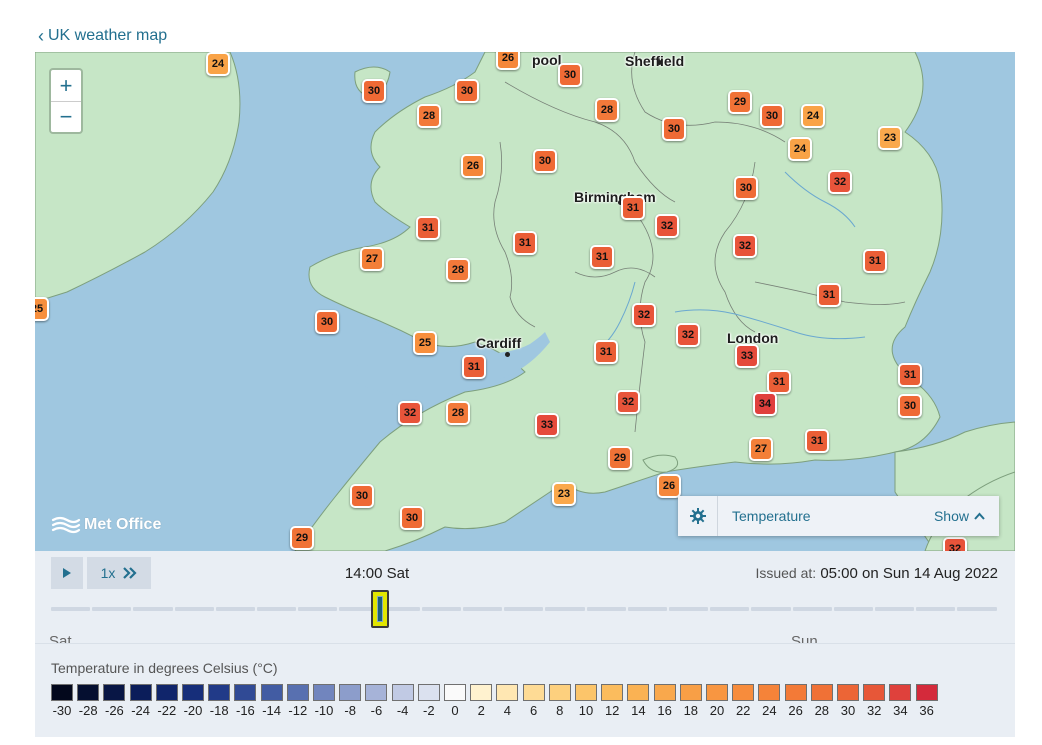 The height and width of the screenshot is (745, 1042). Describe the element at coordinates (771, 516) in the screenshot. I see `layer-name: Temperature` at that location.